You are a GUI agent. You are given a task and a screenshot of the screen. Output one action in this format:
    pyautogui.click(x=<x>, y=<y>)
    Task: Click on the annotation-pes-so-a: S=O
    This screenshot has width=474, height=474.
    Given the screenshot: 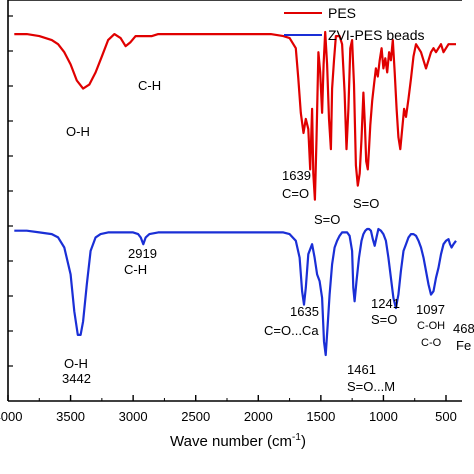 What is the action you would take?
    pyautogui.click(x=327, y=219)
    